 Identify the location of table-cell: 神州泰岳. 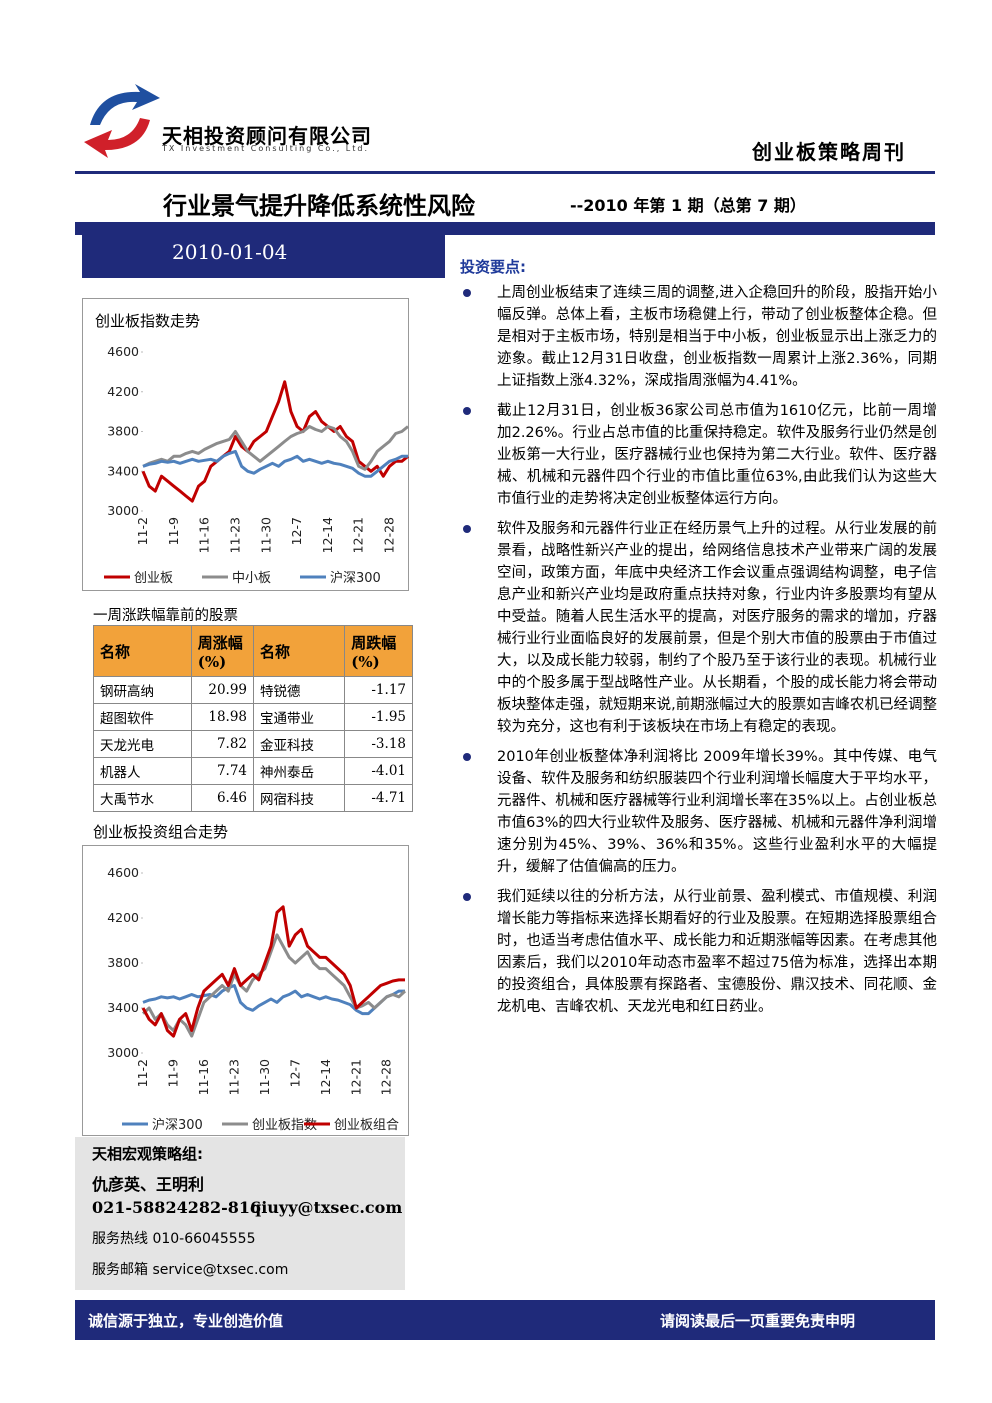
(299, 771).